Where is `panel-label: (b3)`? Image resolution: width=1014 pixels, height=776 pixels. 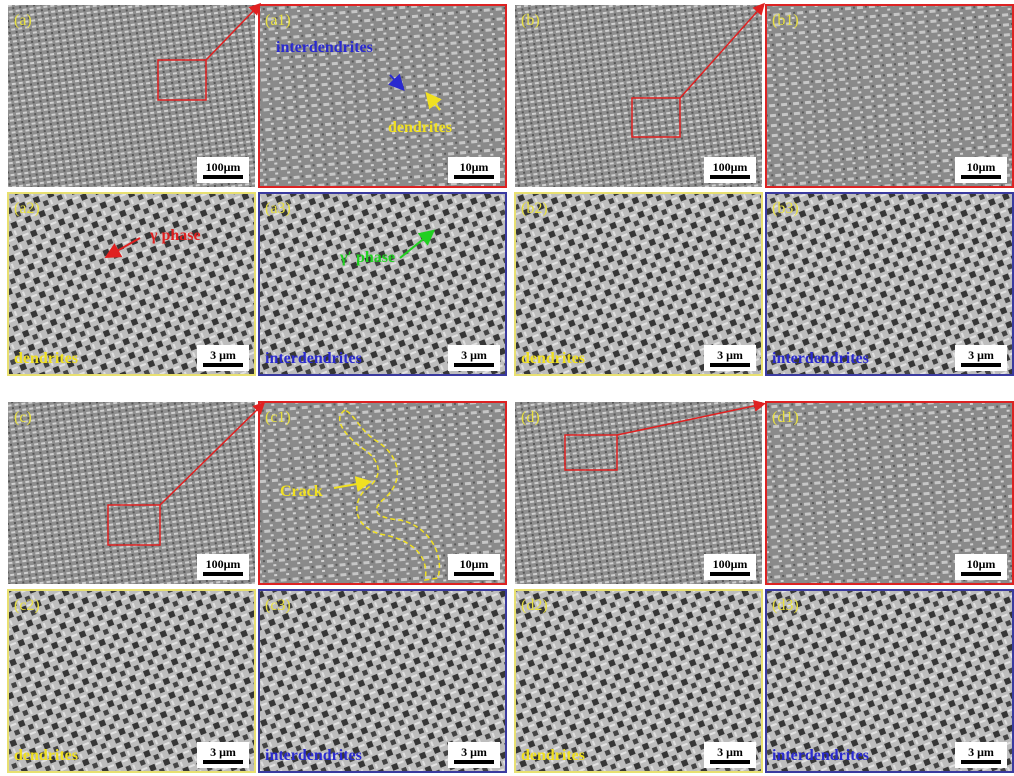
panel-label: (b3) is located at coordinates (785, 208).